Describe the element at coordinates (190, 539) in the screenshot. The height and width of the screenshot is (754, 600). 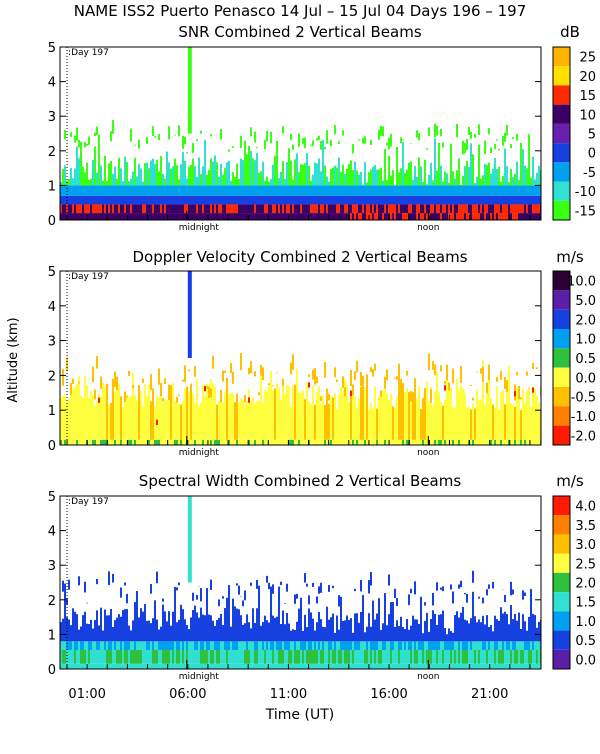
I see `heatmap-plume` at that location.